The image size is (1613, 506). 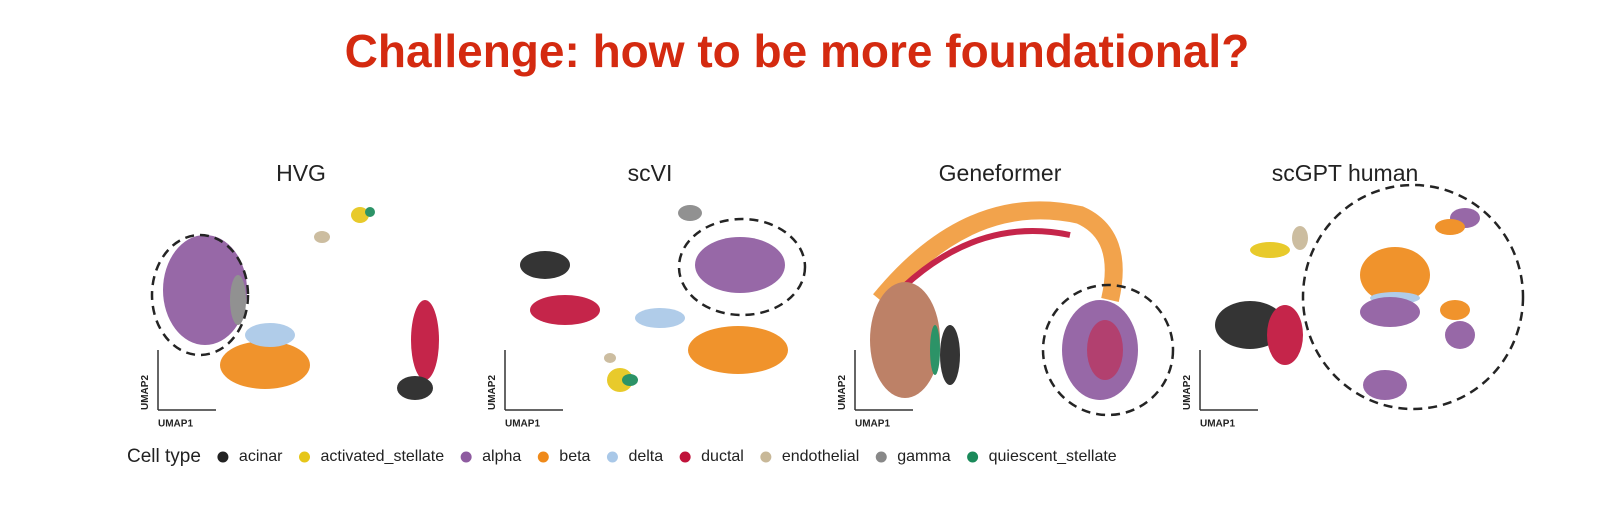 What do you see at coordinates (1000, 173) in the screenshot?
I see `panel-title: Geneformer` at bounding box center [1000, 173].